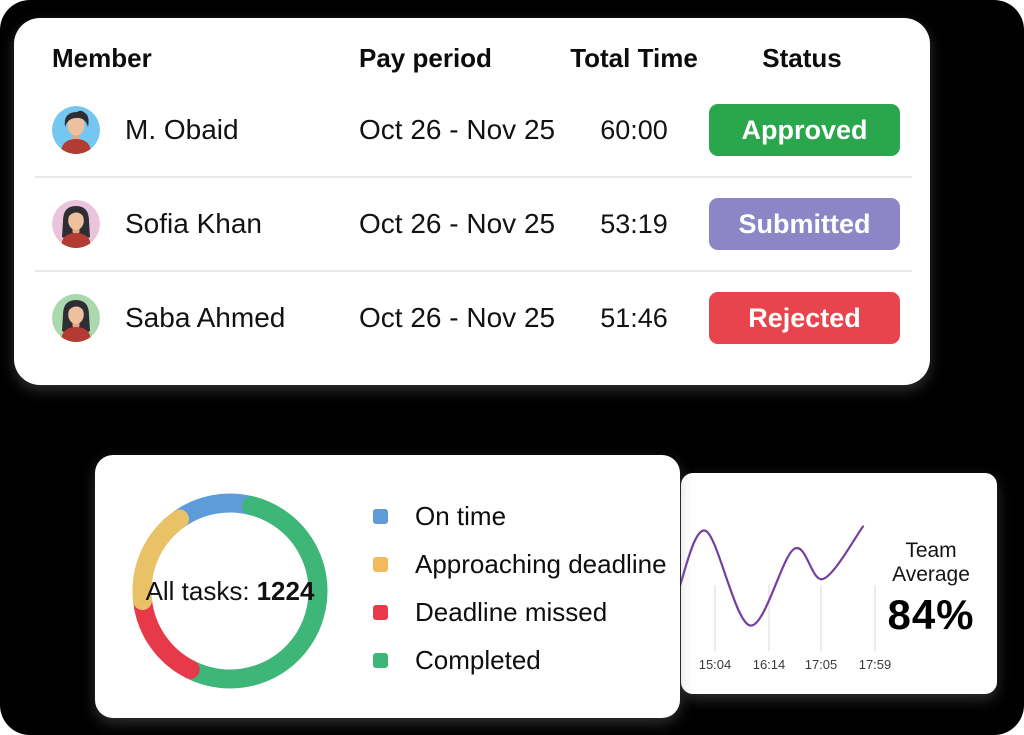 This screenshot has width=1024, height=735. I want to click on all-tasks-total: All tasks: 1224, so click(230, 591).